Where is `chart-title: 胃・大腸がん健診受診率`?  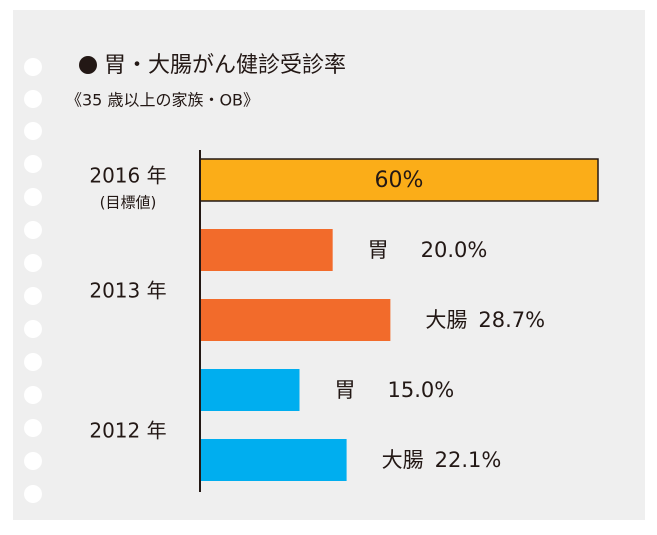
chart-title: 胃・大腸がん健診受診率 is located at coordinates (225, 65).